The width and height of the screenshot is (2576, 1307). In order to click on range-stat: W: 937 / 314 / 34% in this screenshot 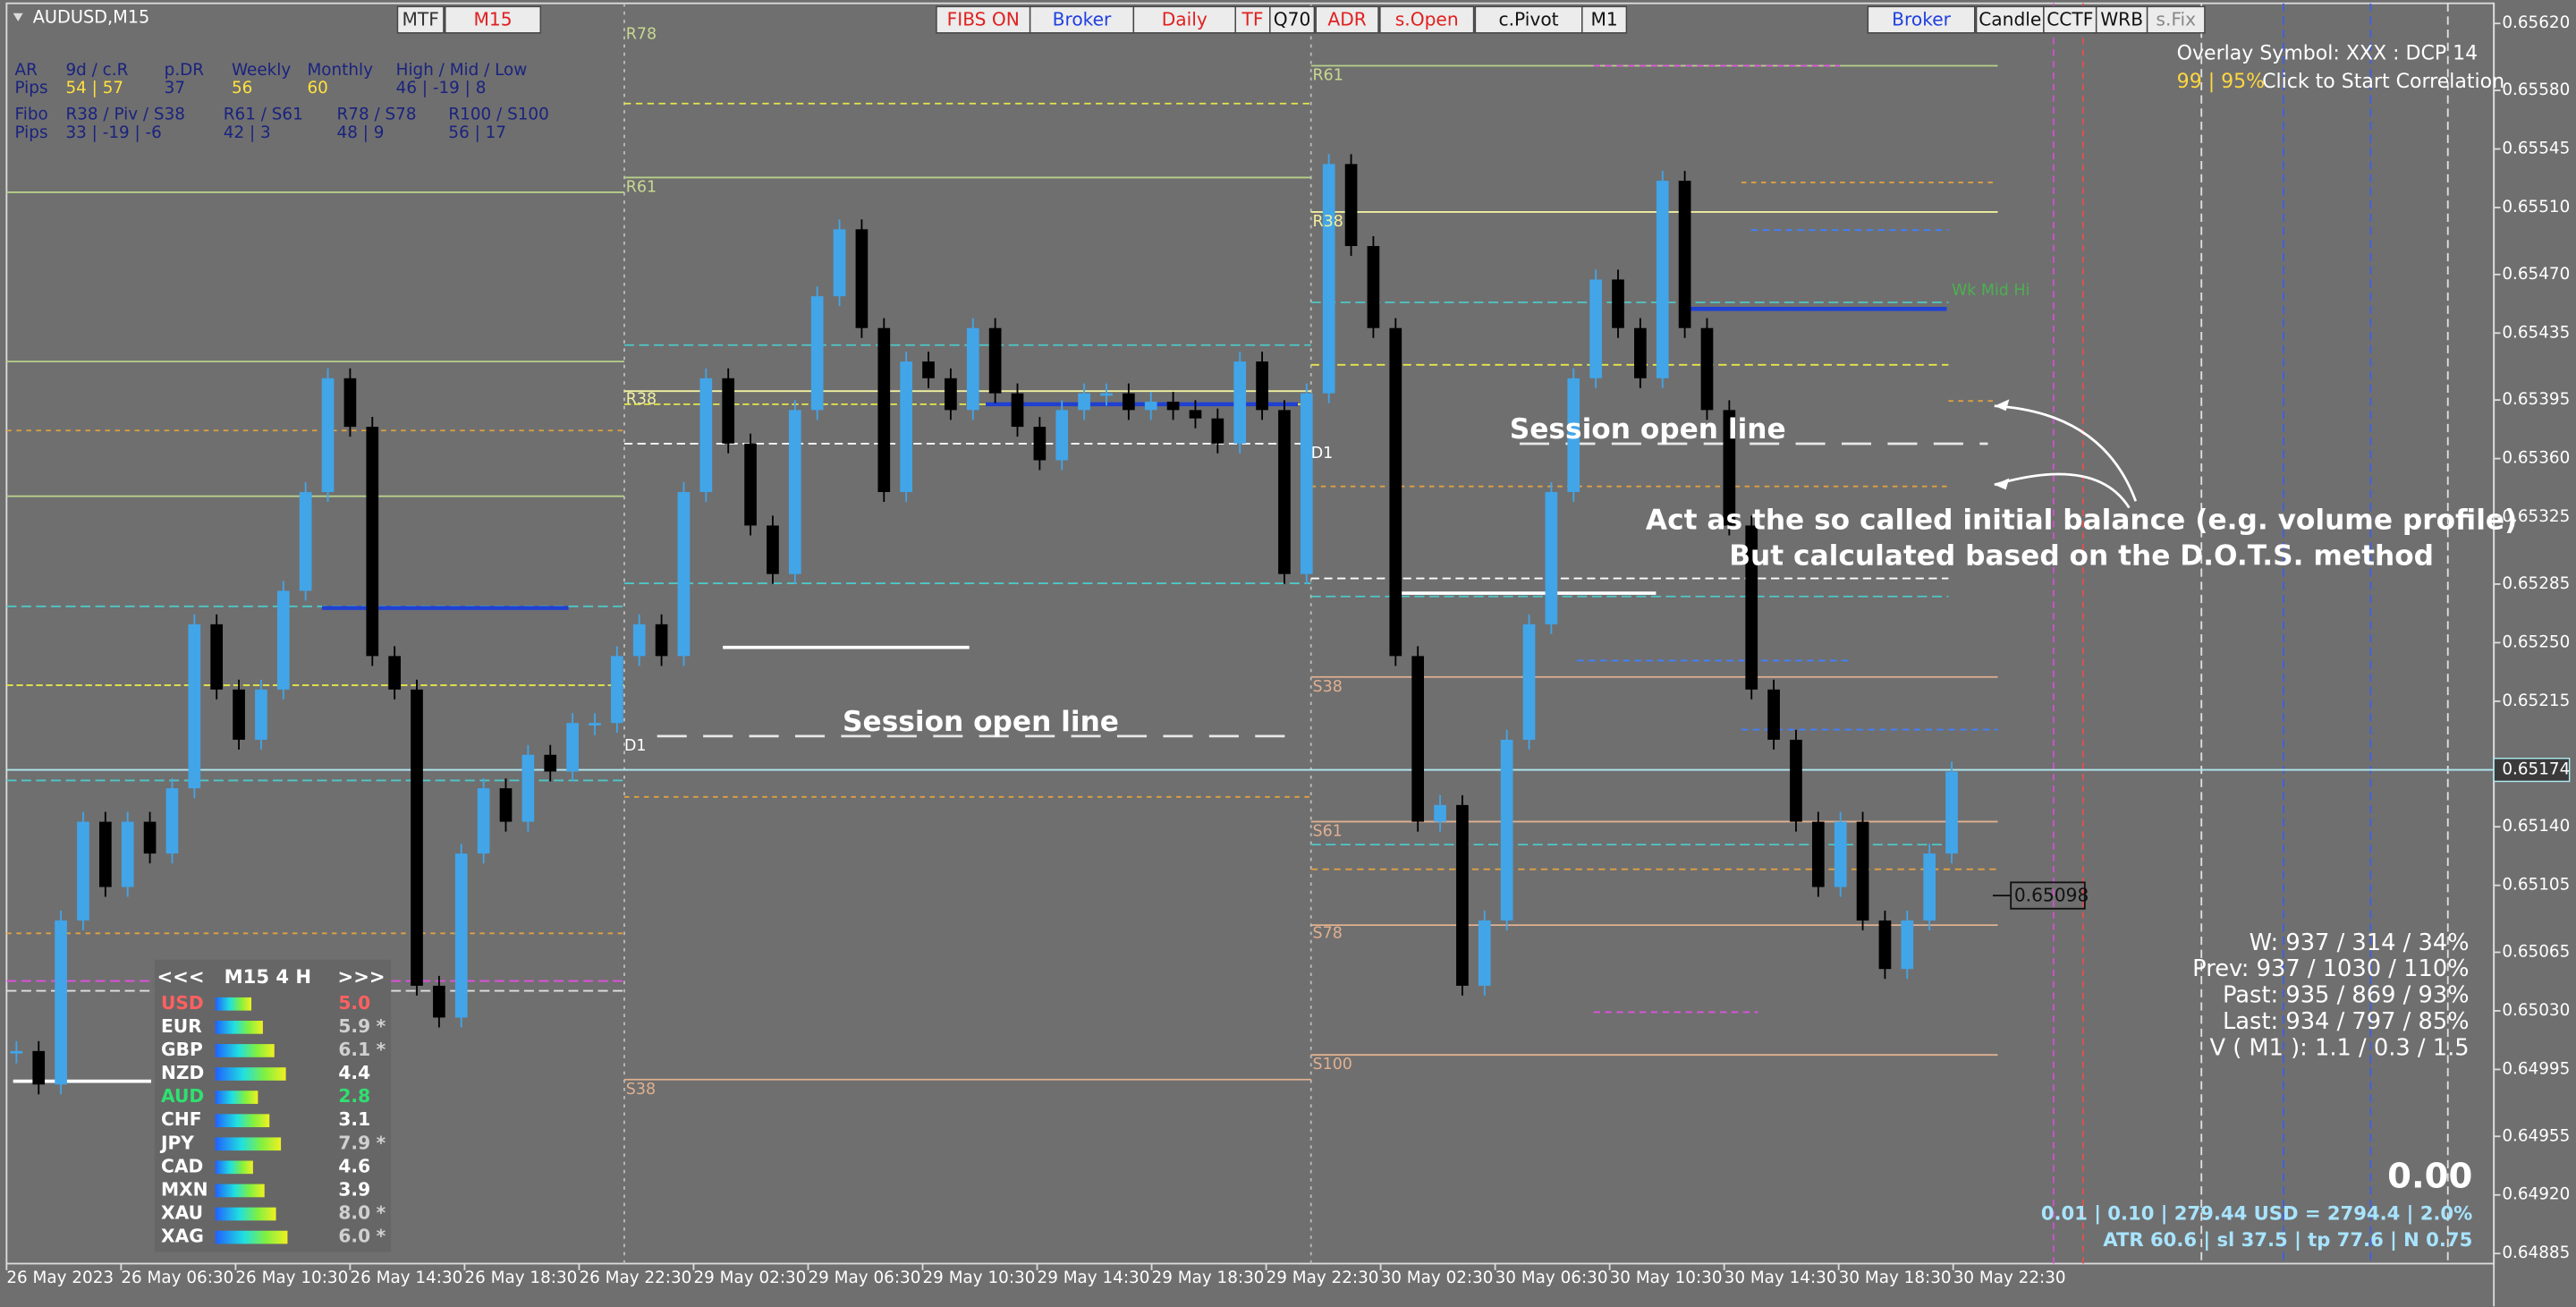, I will do `click(2360, 942)`.